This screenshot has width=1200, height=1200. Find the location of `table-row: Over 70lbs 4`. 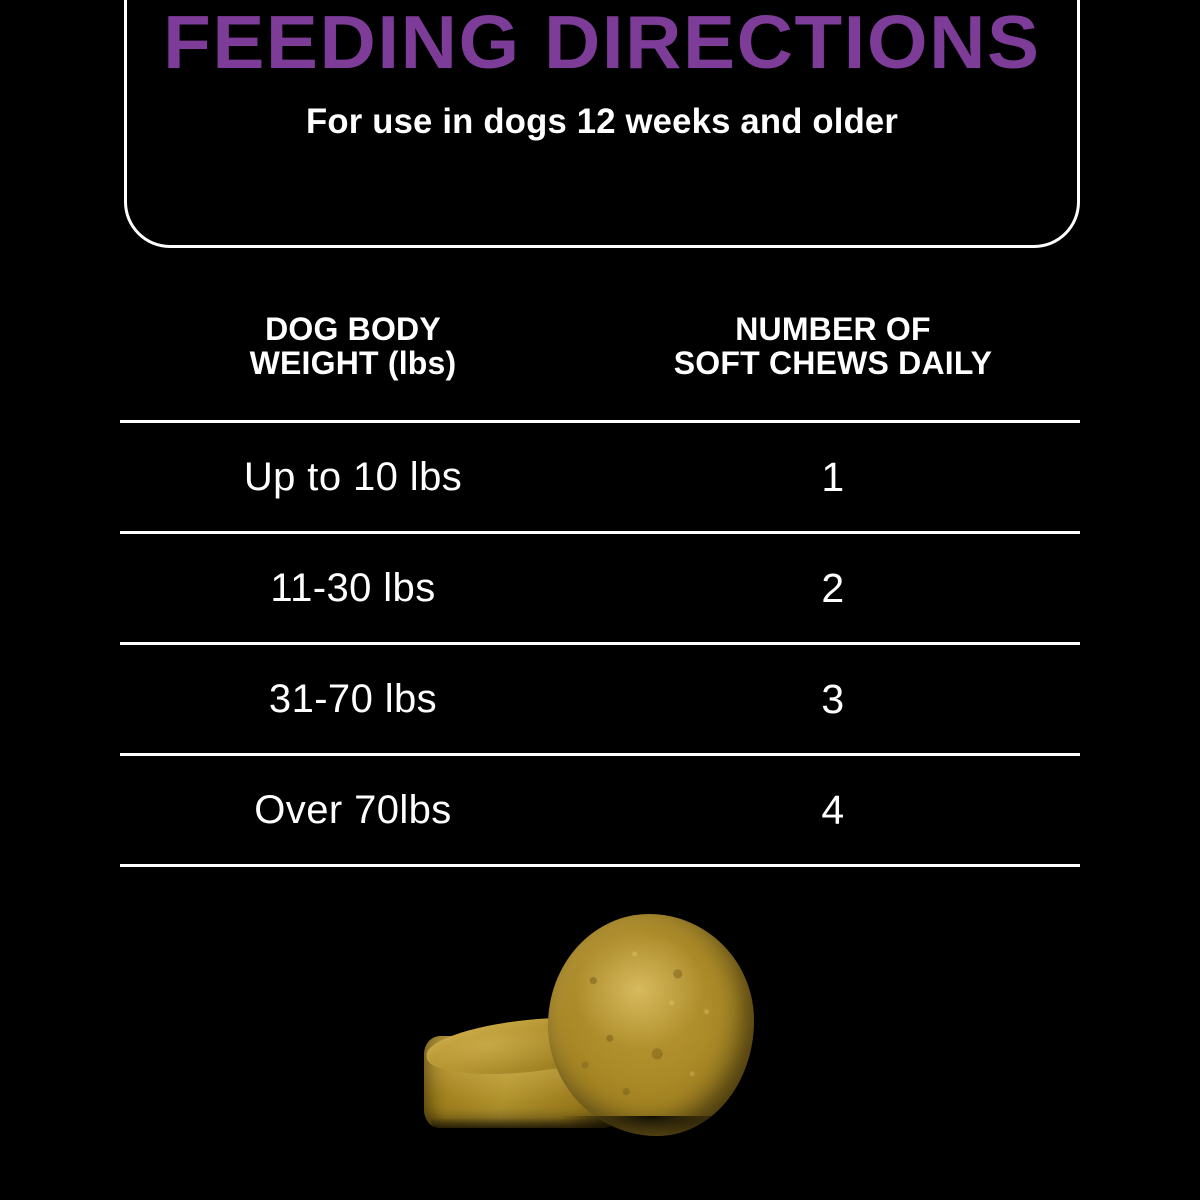

table-row: Over 70lbs 4 is located at coordinates (600, 810).